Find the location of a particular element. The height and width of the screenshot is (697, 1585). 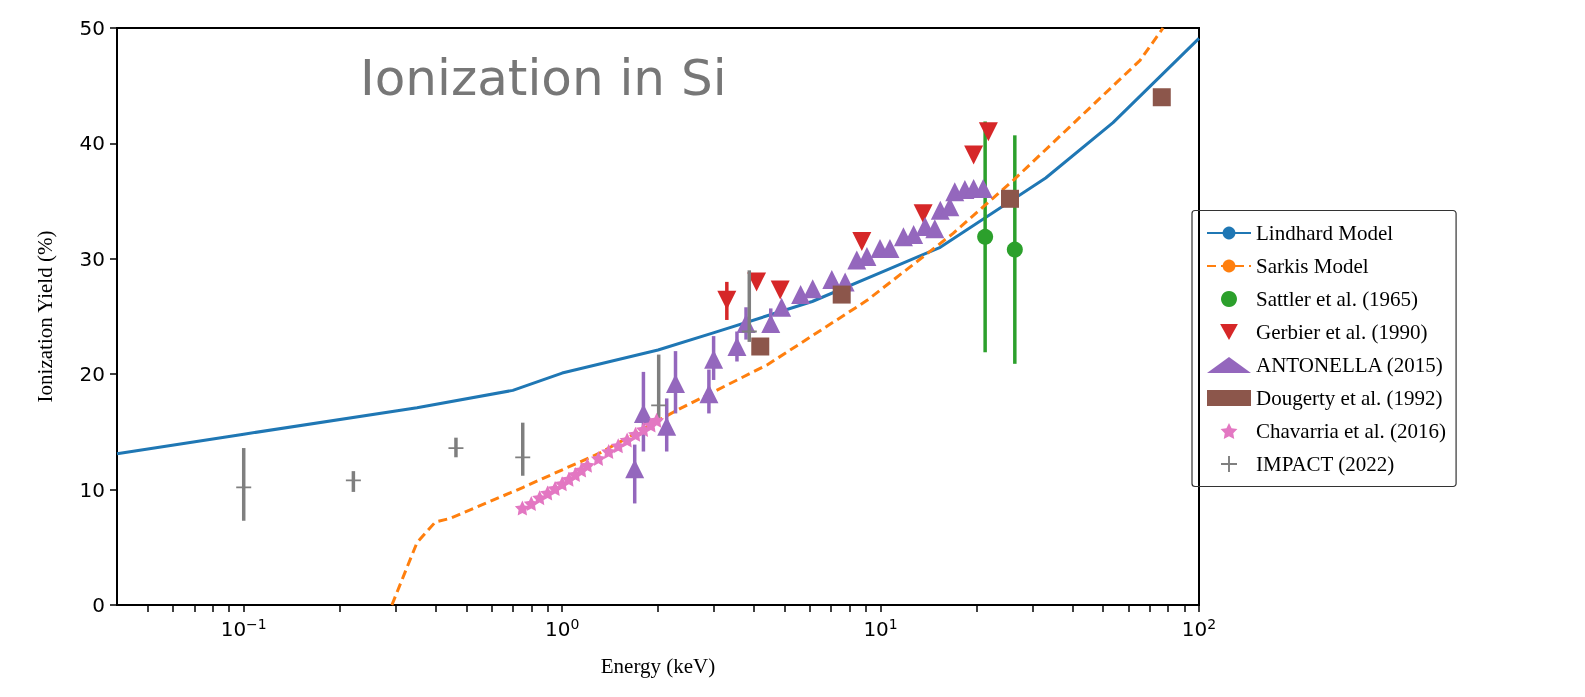

y-tick-label: 50 is located at coordinates (92, 28).